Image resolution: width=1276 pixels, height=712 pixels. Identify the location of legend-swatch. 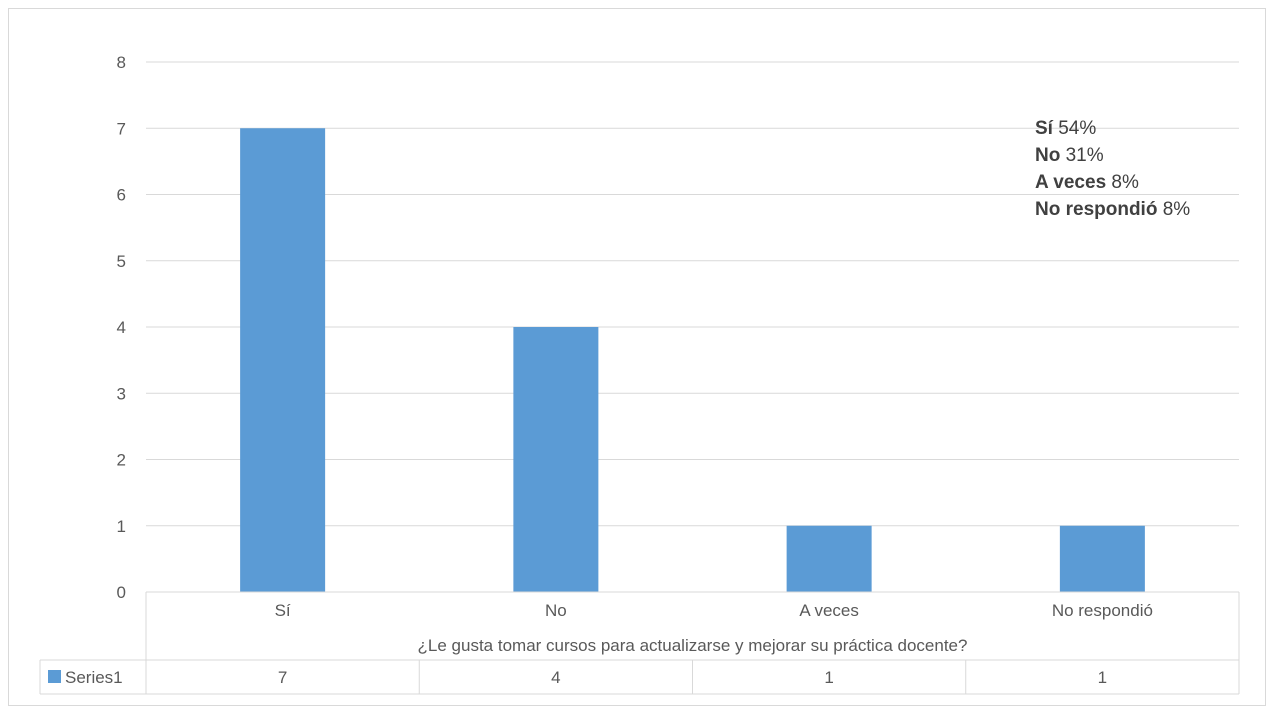
(54, 676).